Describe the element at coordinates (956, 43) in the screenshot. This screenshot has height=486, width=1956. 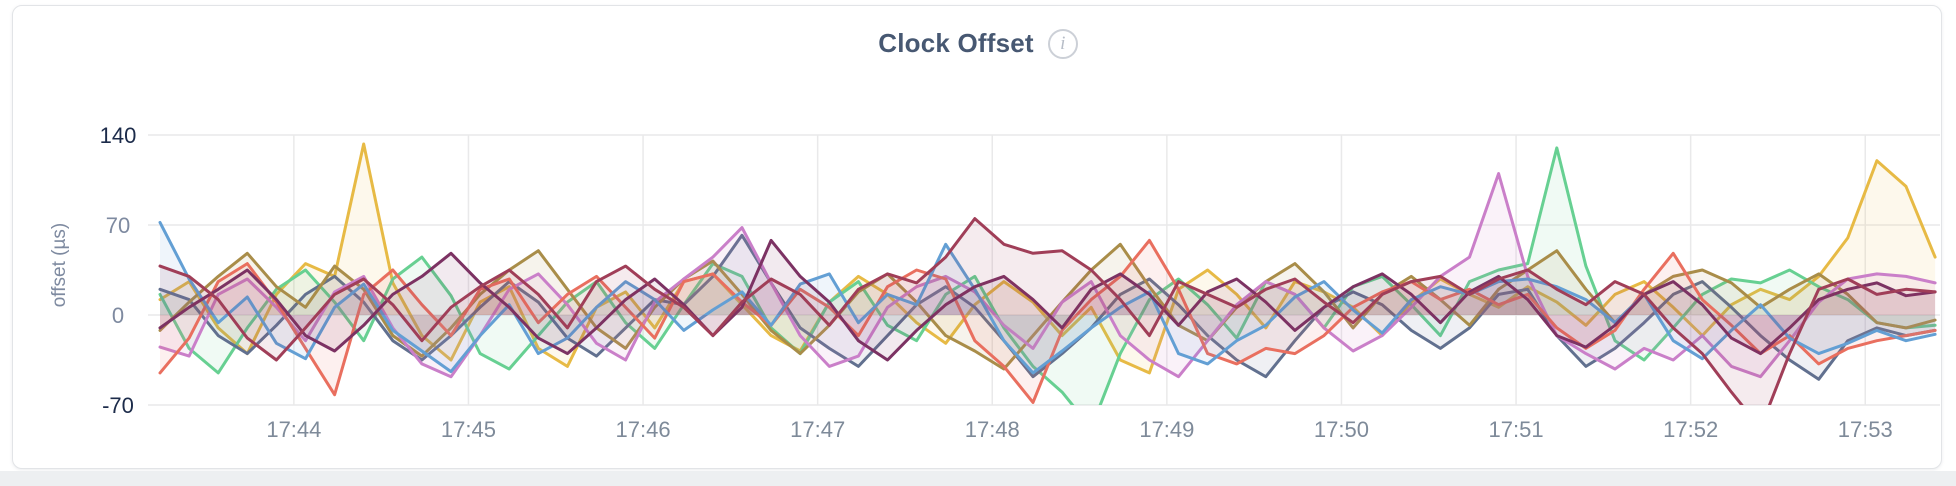
I see `chart-title: Clock Offset` at that location.